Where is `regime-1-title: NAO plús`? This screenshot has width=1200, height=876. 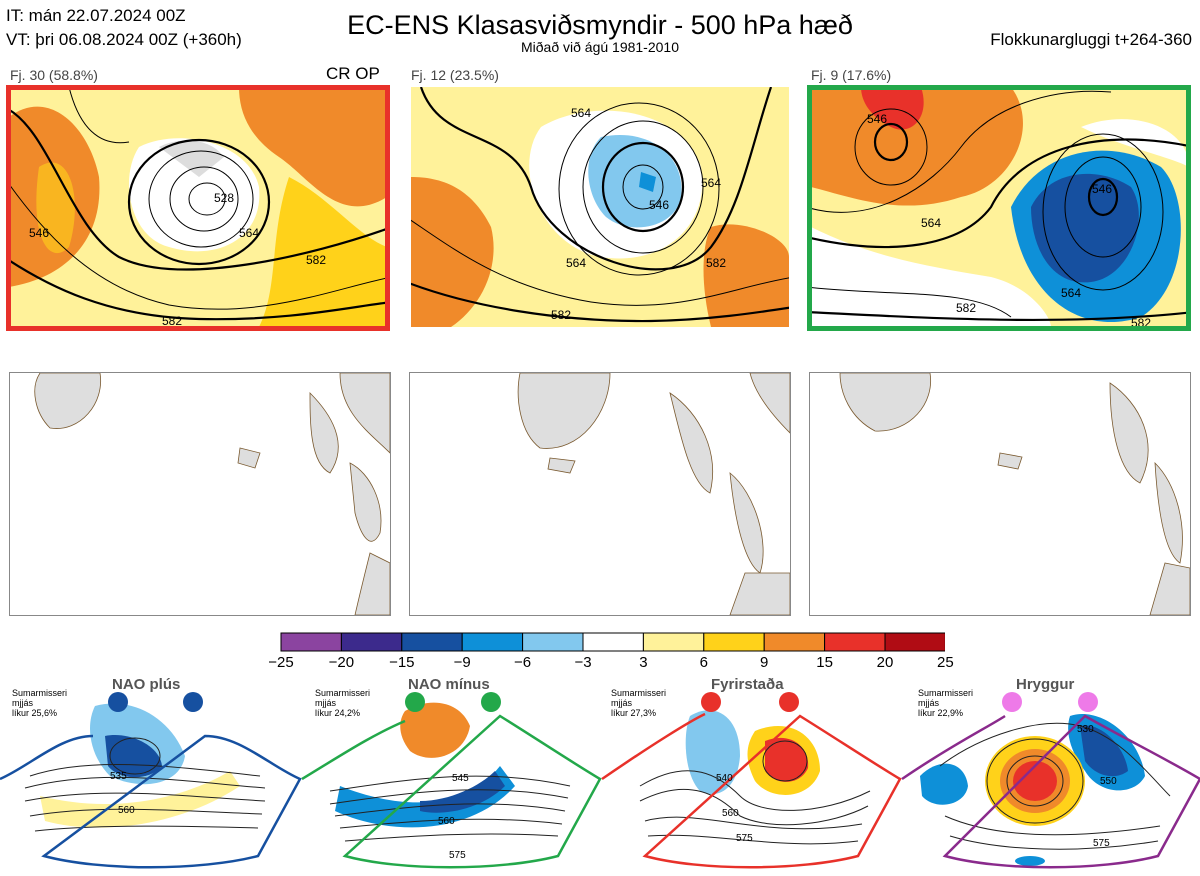
regime-1-title: NAO plús is located at coordinates (146, 684).